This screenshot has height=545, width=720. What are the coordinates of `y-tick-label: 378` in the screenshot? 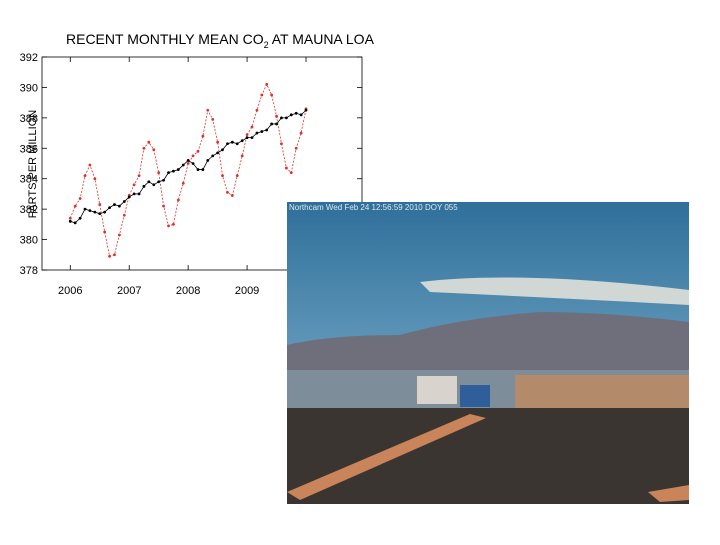 It's located at (29, 271).